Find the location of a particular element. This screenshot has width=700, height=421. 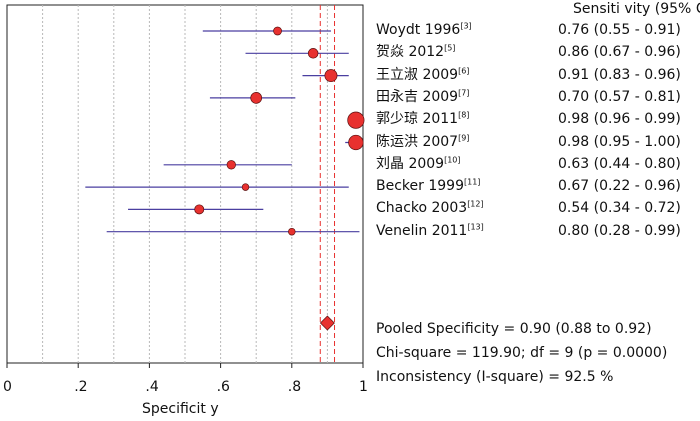

column-header: Sensiti vity (95% CI) is located at coordinates (636, 9).